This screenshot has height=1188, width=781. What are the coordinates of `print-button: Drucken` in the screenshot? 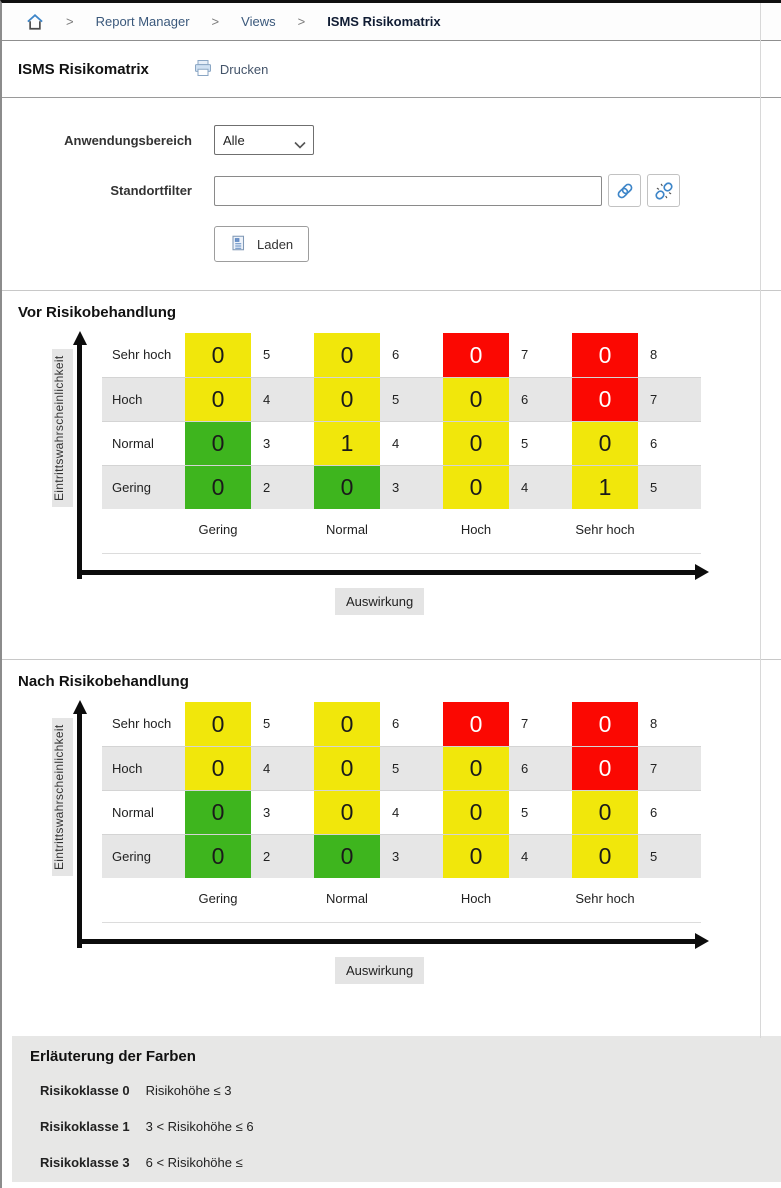 It's located at (230, 69).